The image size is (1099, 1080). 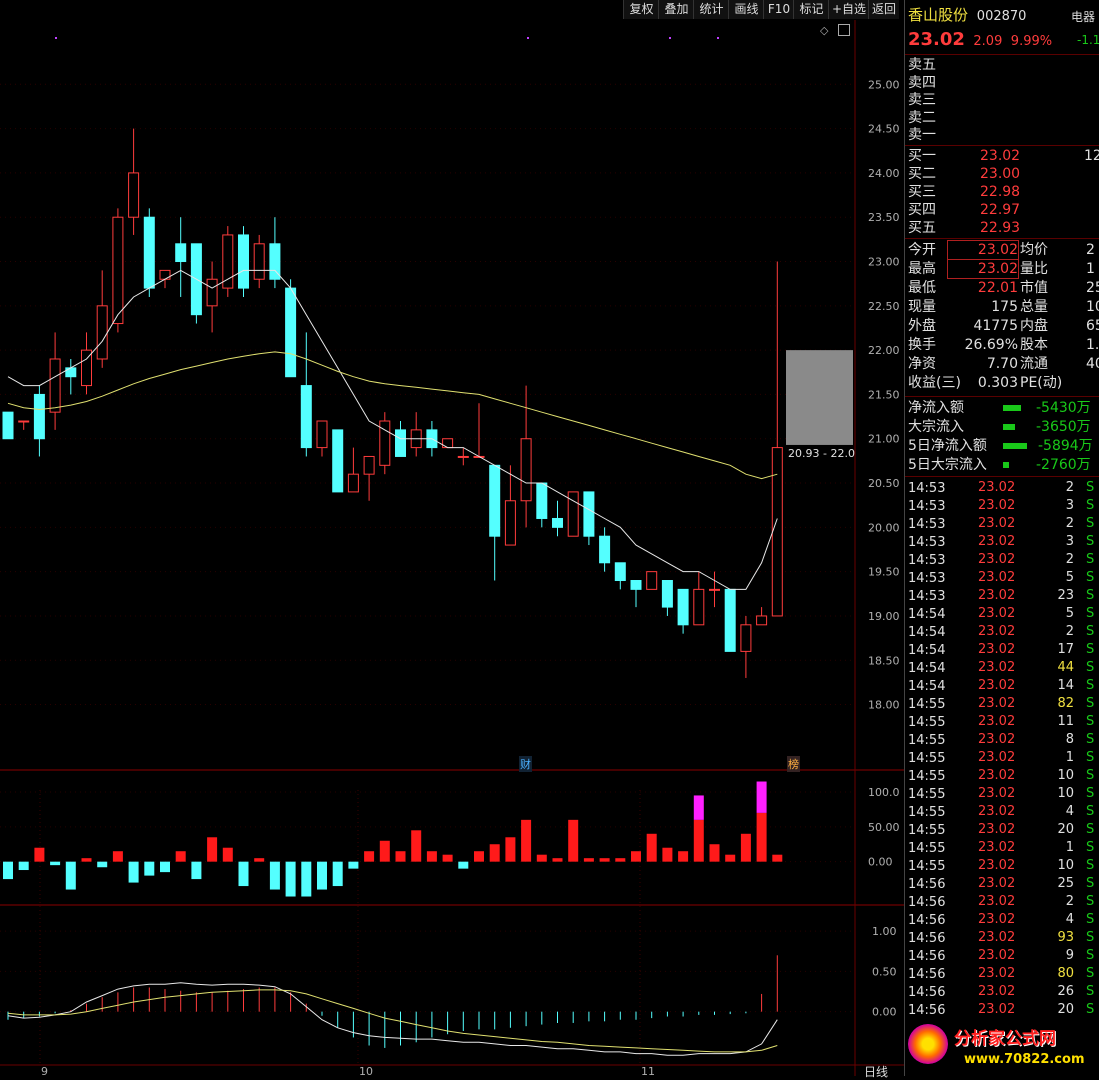 What do you see at coordinates (1090, 883) in the screenshot?
I see `tick-side: S` at bounding box center [1090, 883].